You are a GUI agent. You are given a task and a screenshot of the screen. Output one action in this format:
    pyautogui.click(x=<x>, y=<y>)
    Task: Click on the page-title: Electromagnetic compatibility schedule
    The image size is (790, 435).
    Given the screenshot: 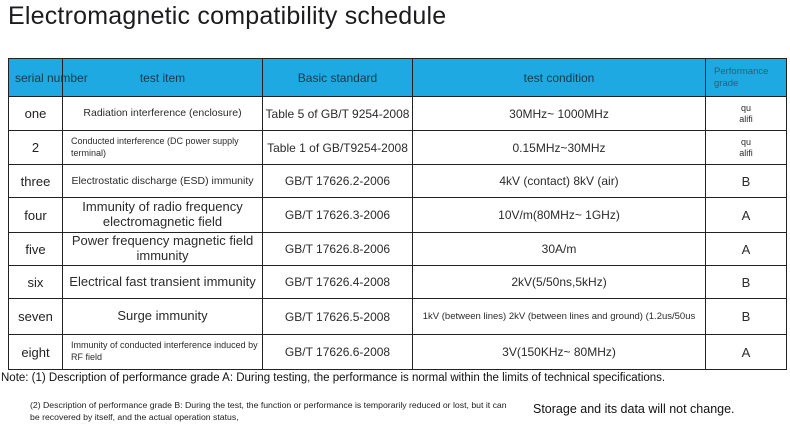 What is the action you would take?
    pyautogui.click(x=227, y=16)
    